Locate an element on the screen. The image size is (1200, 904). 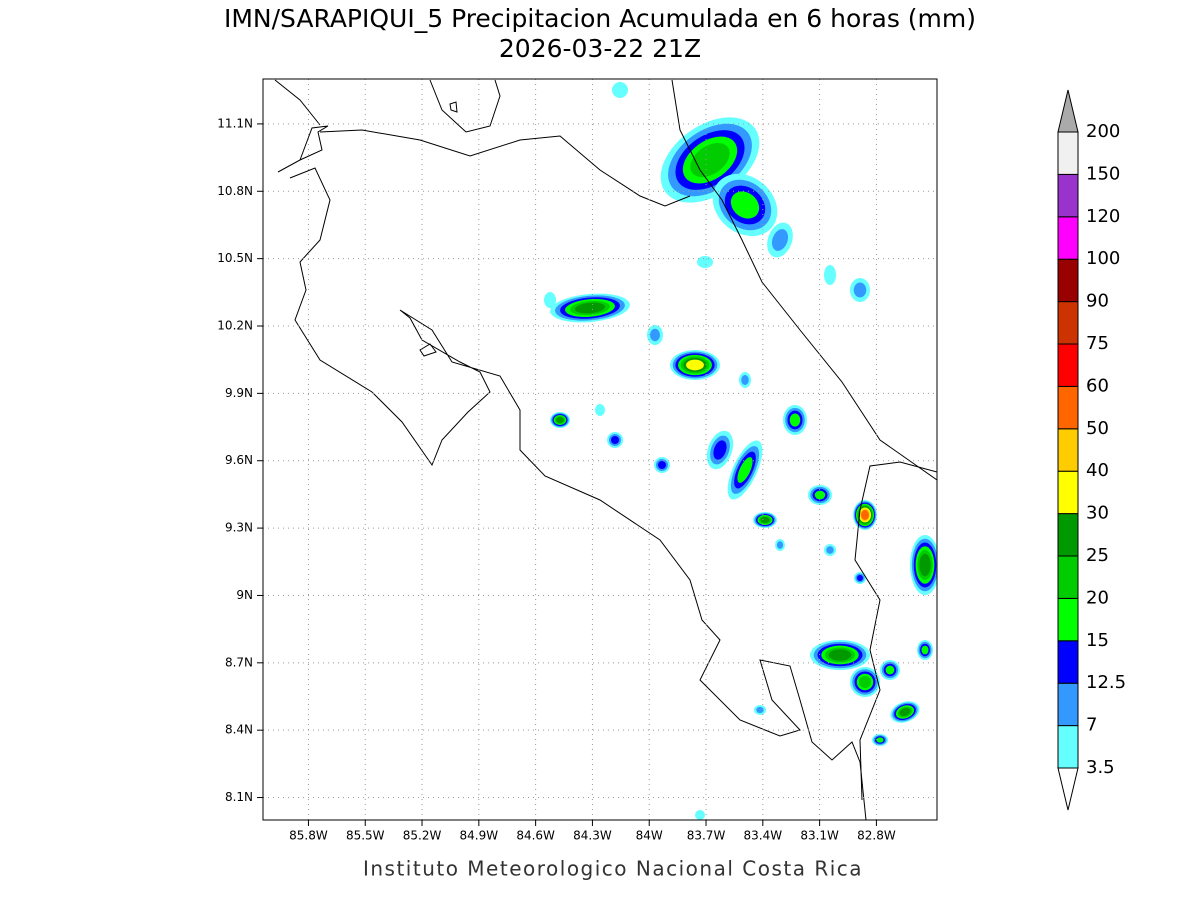
lake-nicaragua is located at coordinates (465, 106).